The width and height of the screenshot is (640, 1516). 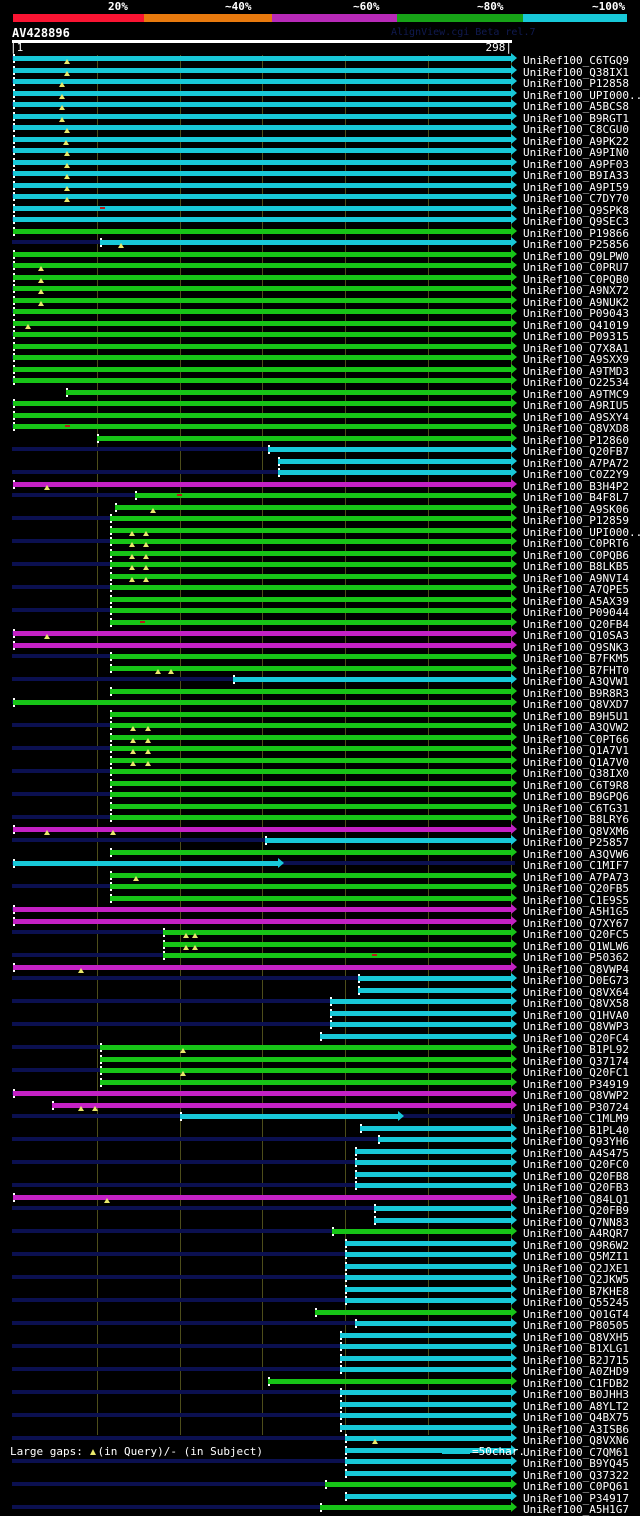 I want to click on hit-label: UniRef100_Q4BX75, so click(x=576, y=1417).